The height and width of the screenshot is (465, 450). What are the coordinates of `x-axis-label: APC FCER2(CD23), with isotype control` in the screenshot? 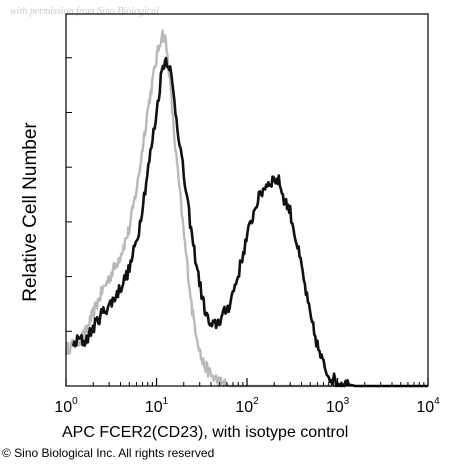 It's located at (205, 432).